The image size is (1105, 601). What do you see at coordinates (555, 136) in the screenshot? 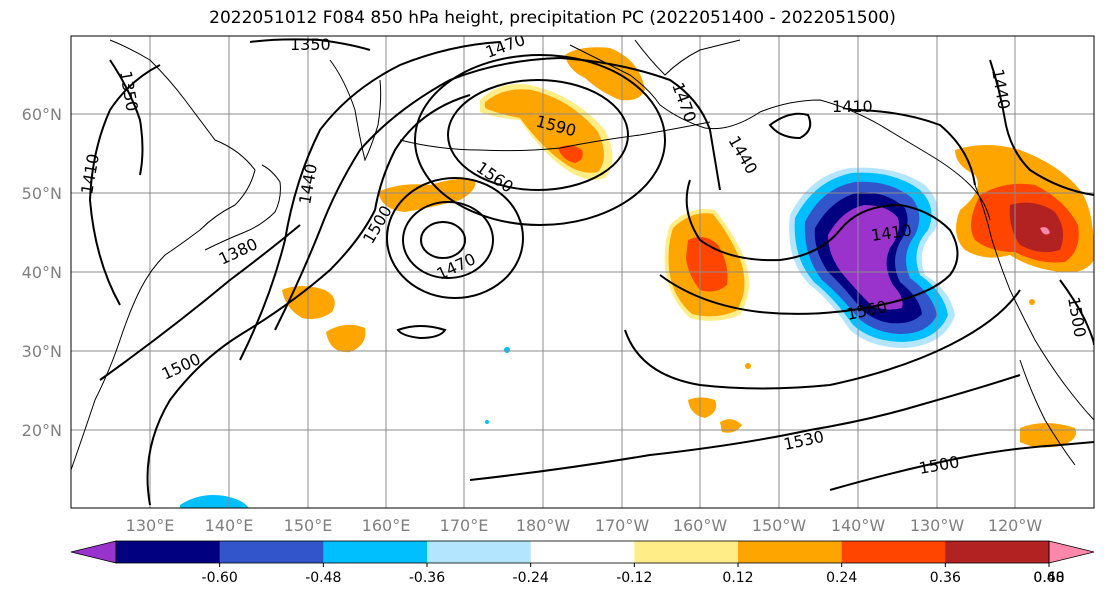
I see `coast-aleutians` at bounding box center [555, 136].